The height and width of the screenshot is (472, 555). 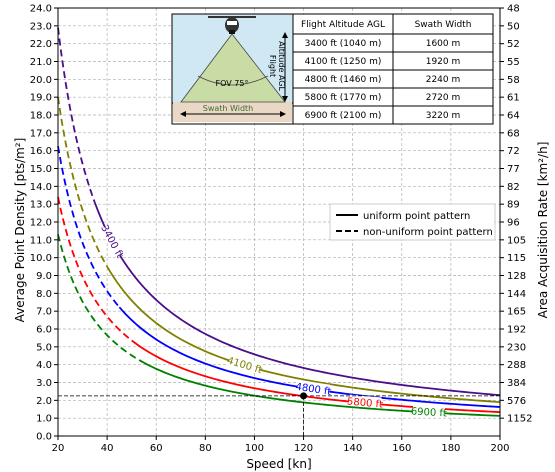 What do you see at coordinates (285, 35) in the screenshot?
I see `altitude-arrow-head-top` at bounding box center [285, 35].